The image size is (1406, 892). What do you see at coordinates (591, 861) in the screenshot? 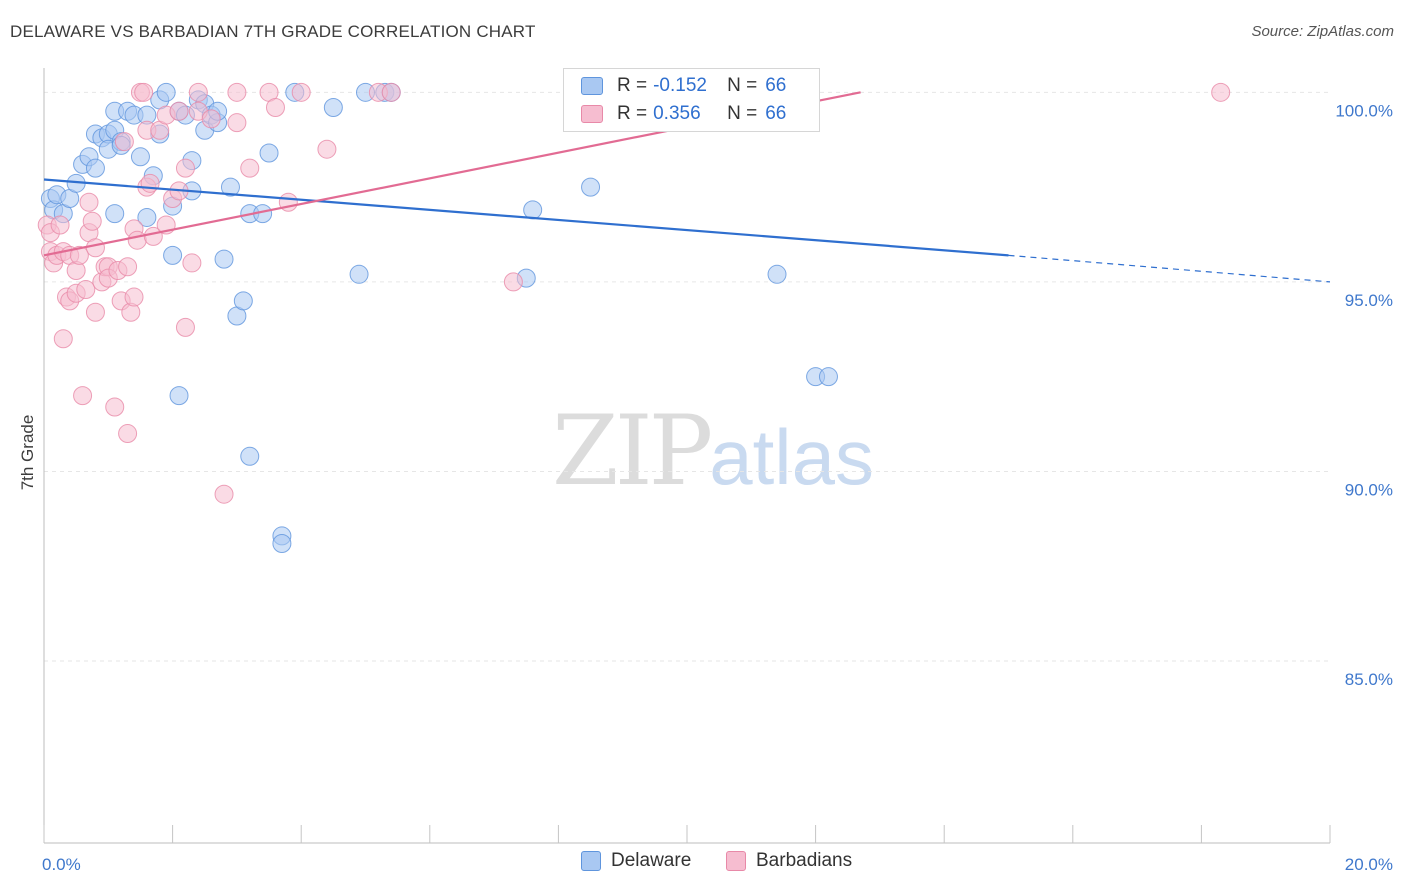
I see `bottom-legend-swatch-delaware` at bounding box center [591, 861].